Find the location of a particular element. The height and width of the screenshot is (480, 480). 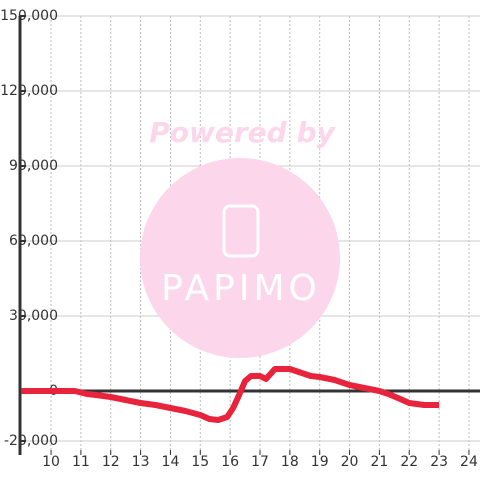

y-tick-label: 150,000 is located at coordinates (29, 16).